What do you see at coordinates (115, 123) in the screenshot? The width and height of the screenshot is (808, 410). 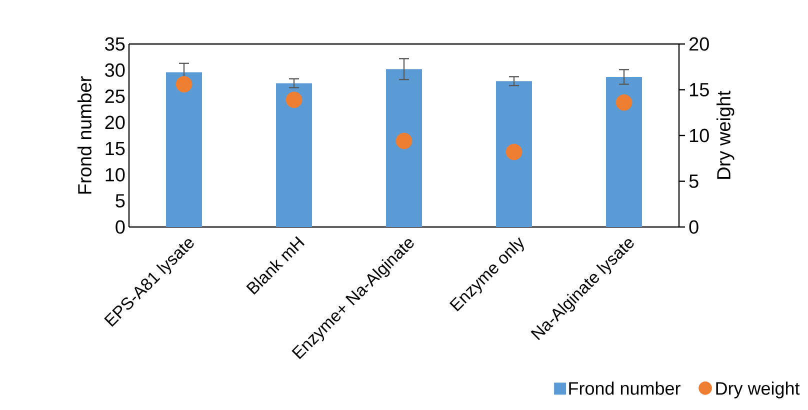 I see `y-tick-label: 20` at bounding box center [115, 123].